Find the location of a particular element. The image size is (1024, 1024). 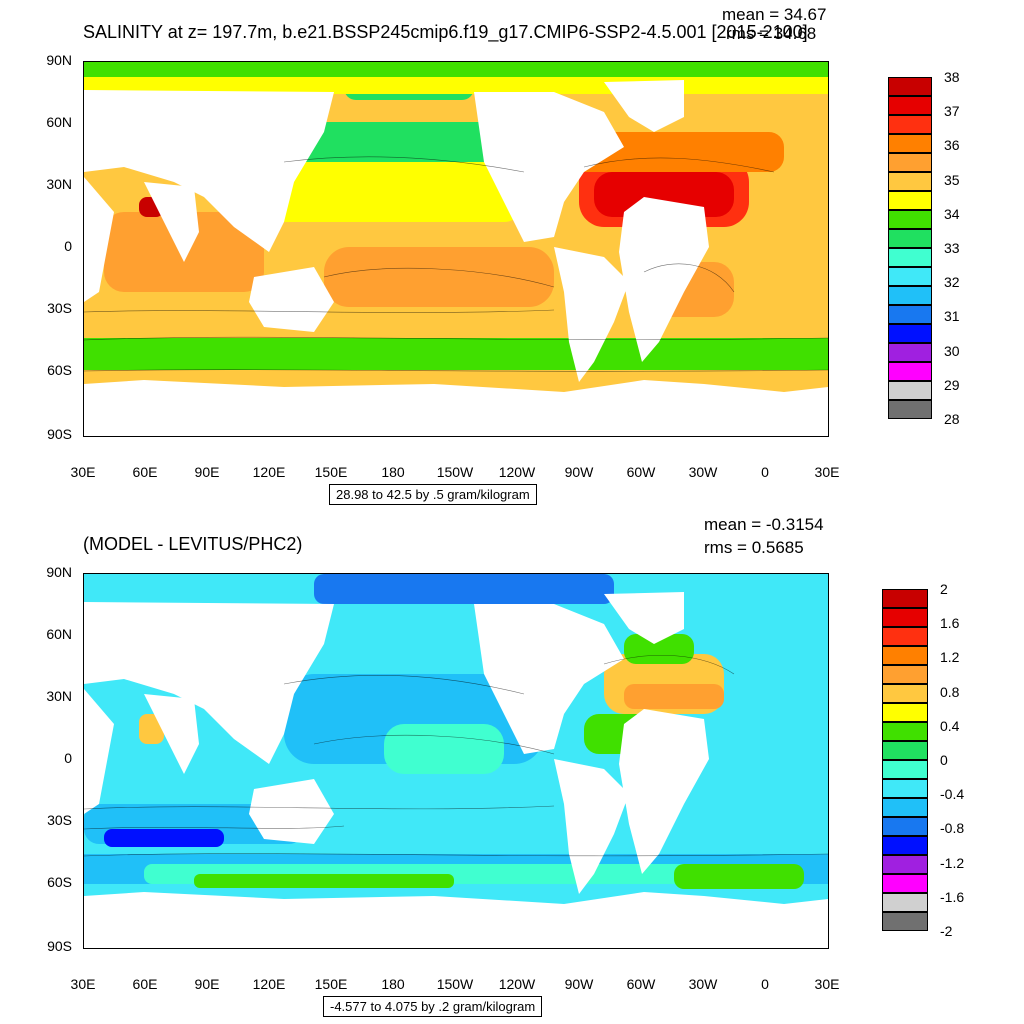

colorbar-label: 1.2 is located at coordinates (950, 657).